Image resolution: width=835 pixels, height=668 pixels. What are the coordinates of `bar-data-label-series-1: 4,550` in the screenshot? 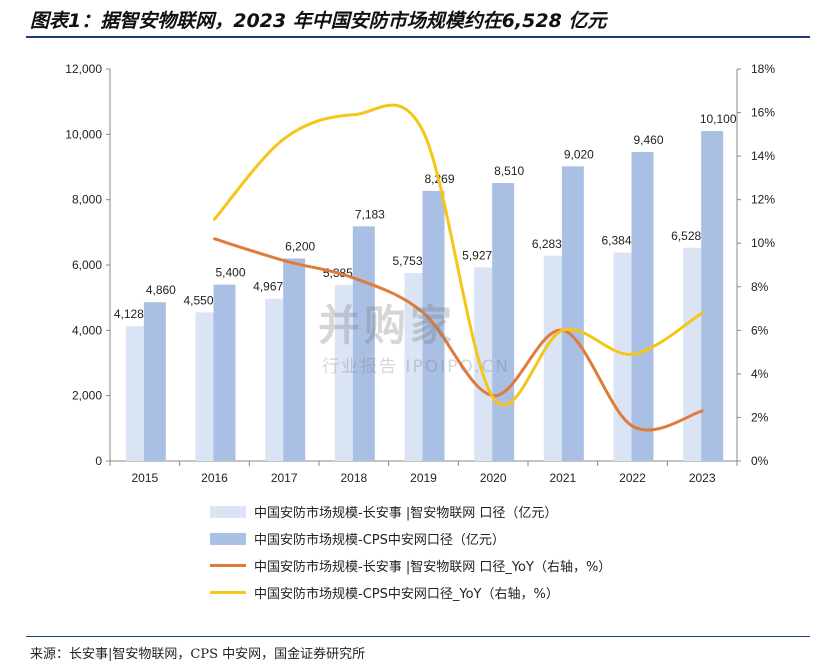 It's located at (198, 300).